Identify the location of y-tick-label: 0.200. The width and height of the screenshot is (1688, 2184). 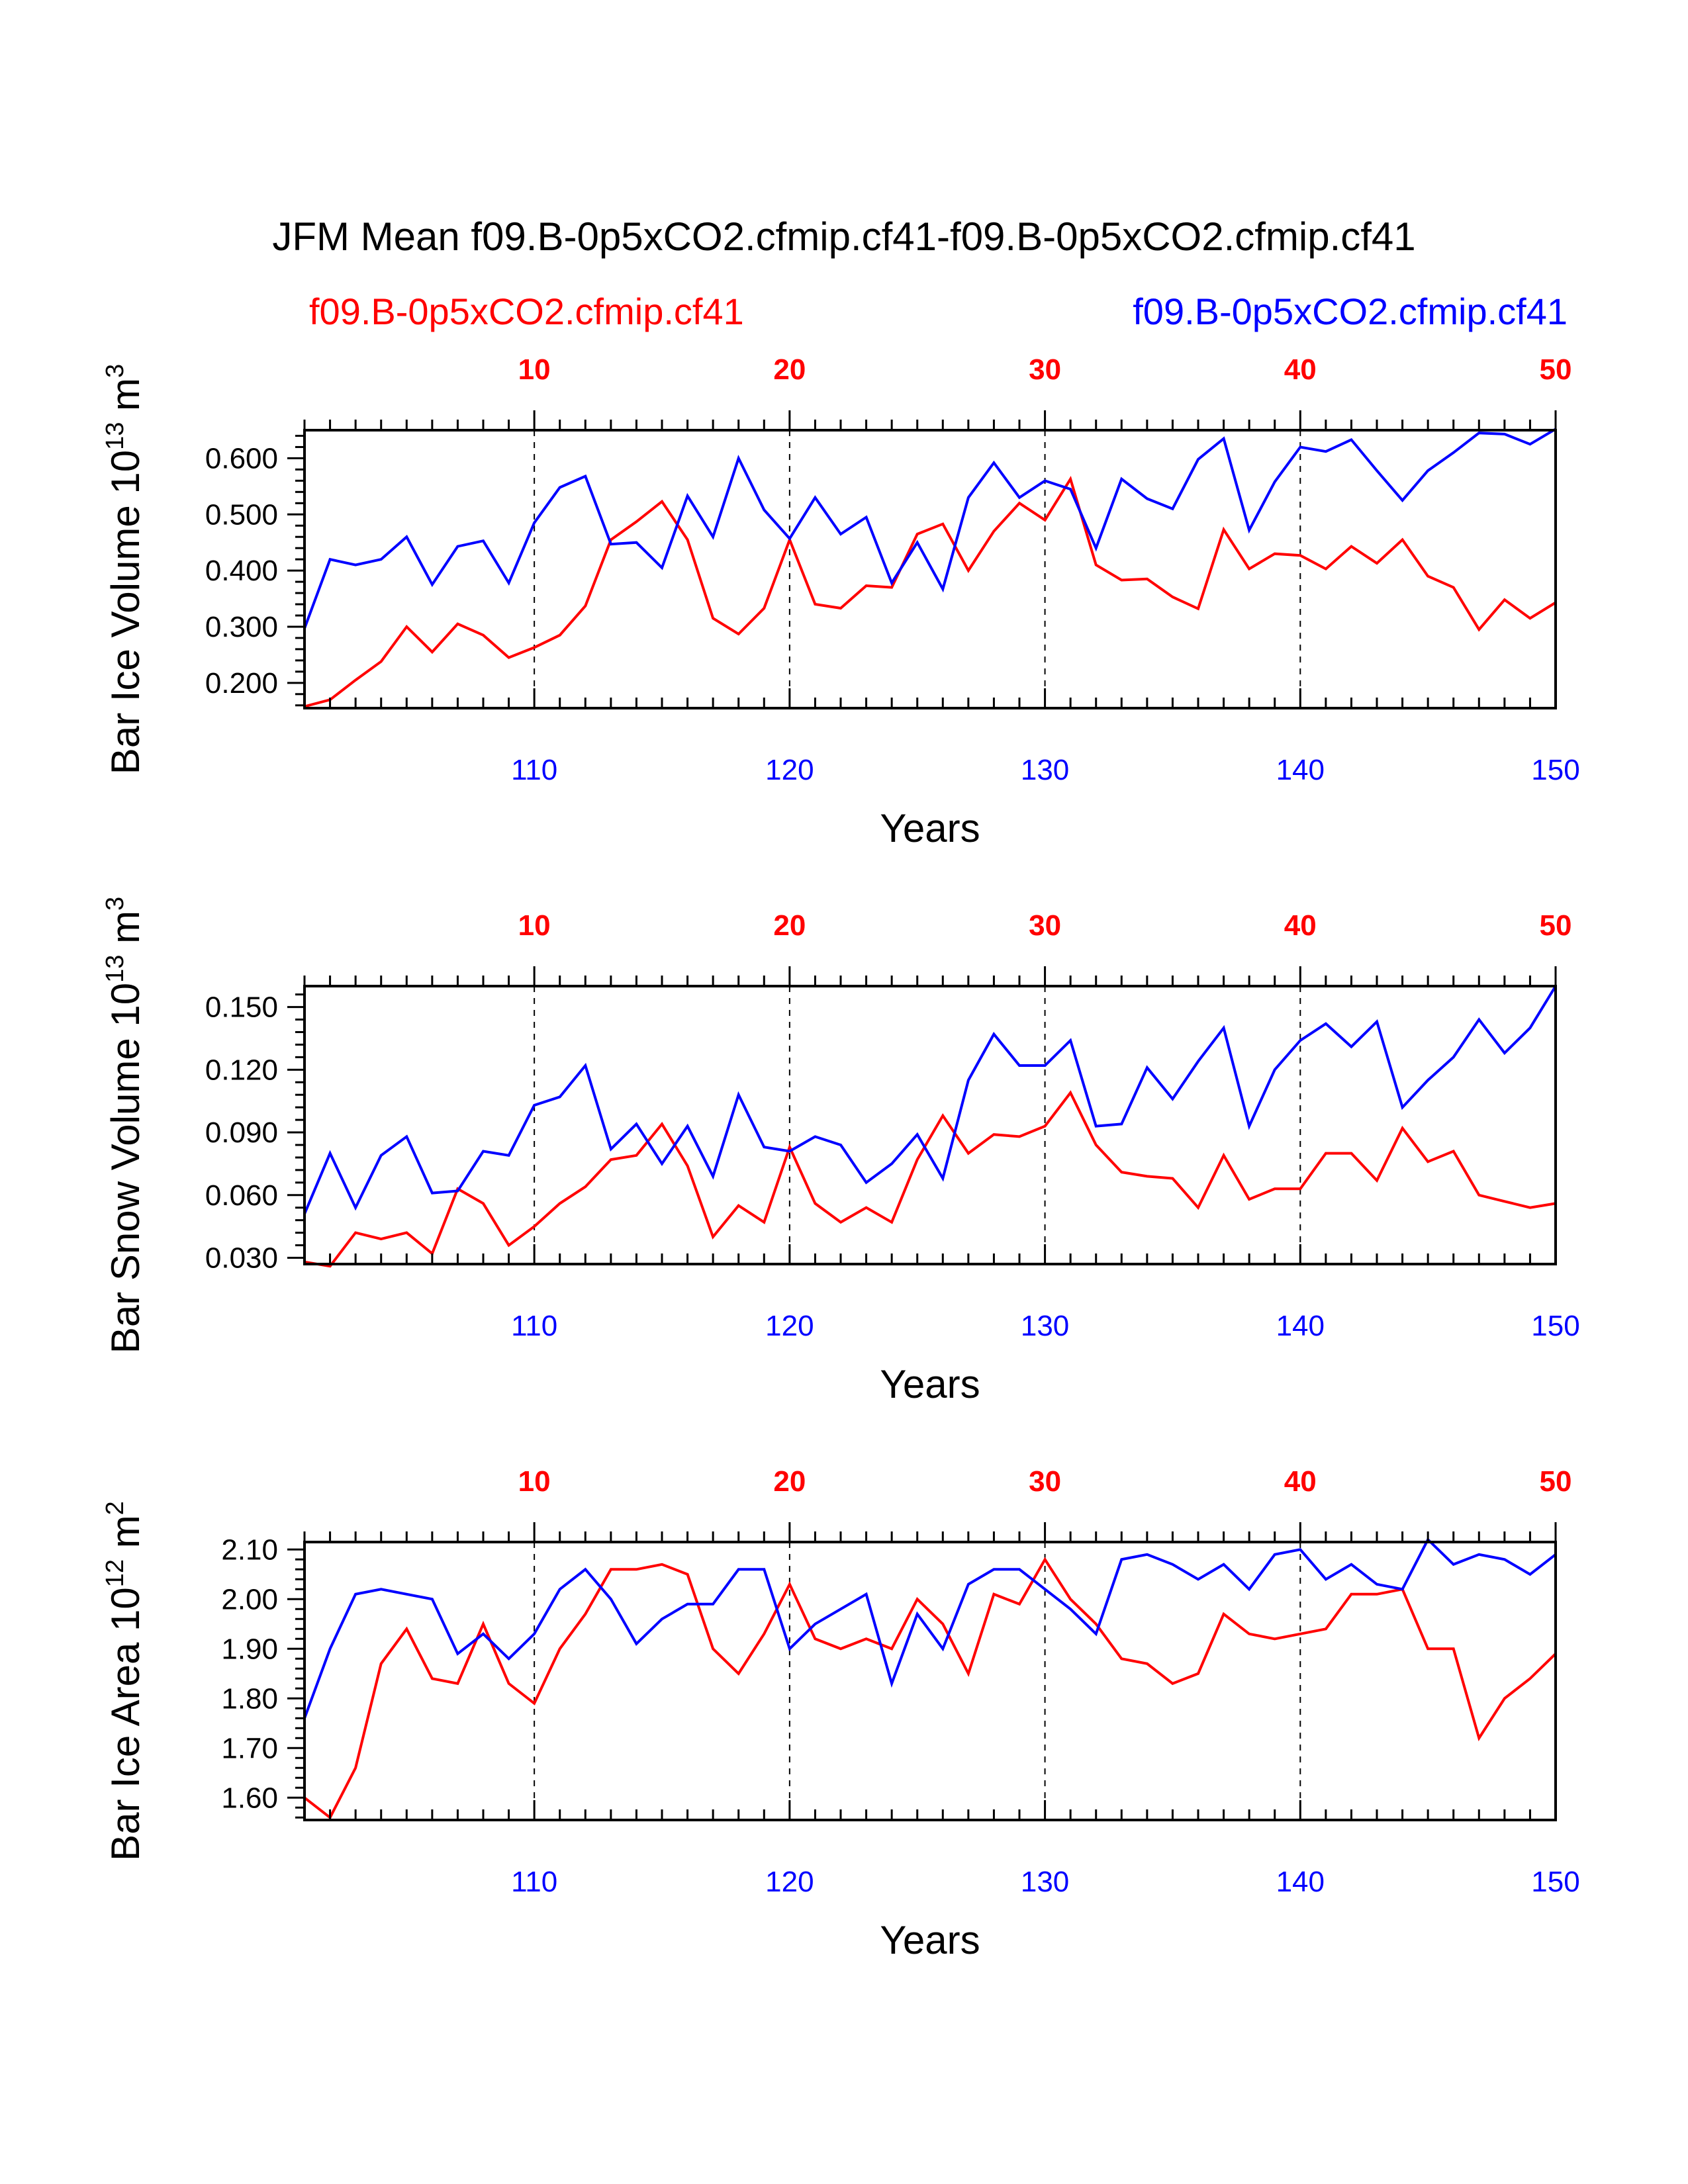
(241, 684).